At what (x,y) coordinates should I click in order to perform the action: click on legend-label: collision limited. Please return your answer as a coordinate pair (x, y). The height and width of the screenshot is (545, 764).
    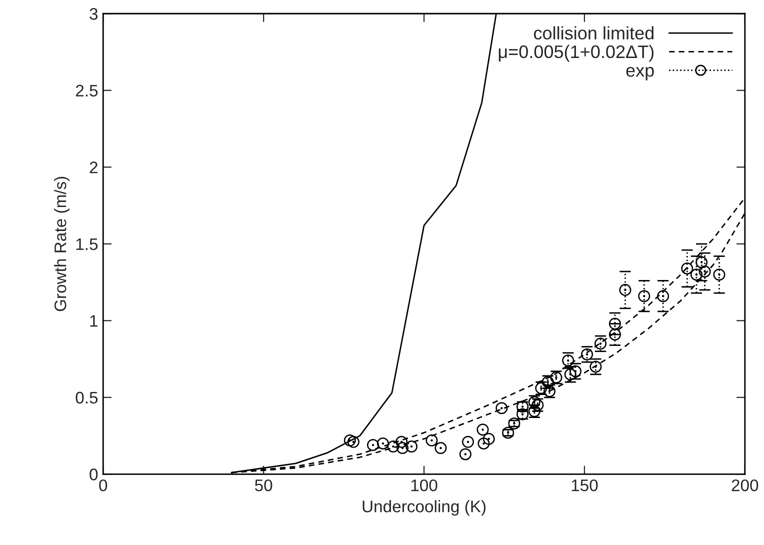
    Looking at the image, I should click on (594, 33).